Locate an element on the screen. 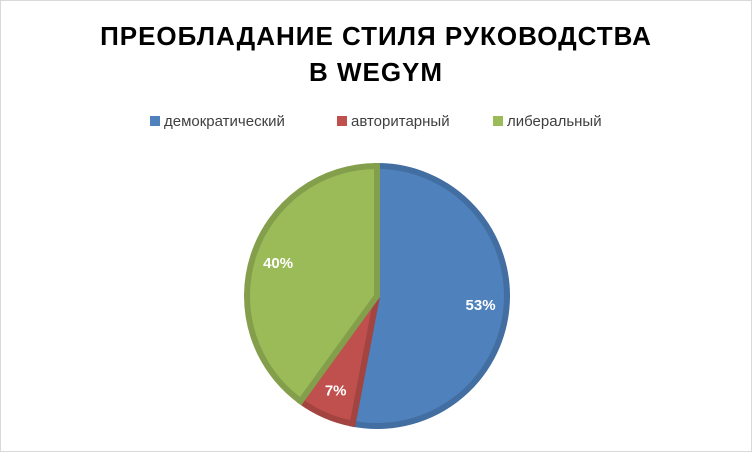 Image resolution: width=752 pixels, height=452 pixels. data-label: 7% is located at coordinates (336, 390).